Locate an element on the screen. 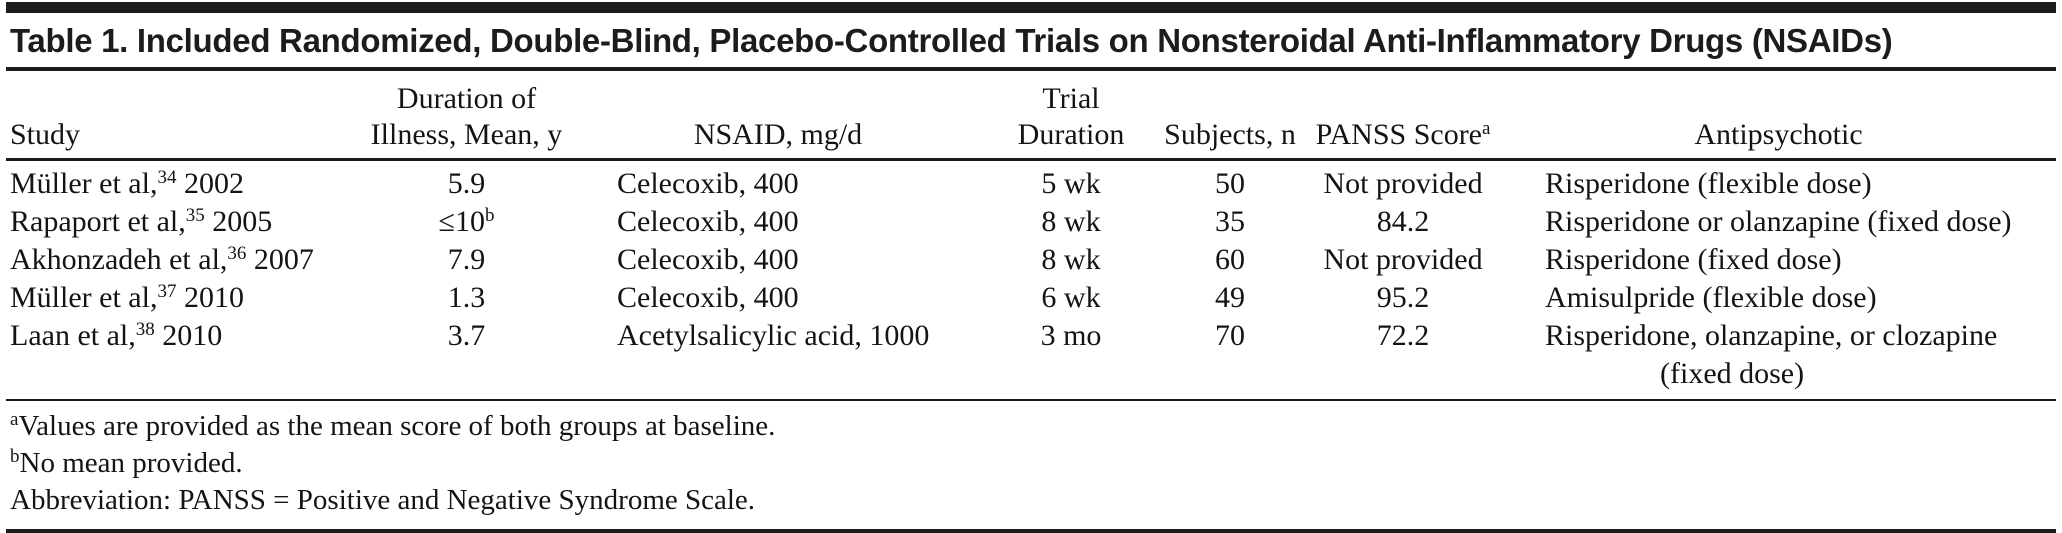 This screenshot has height=533, width=2062. rule-under-title is located at coordinates (1031, 69).